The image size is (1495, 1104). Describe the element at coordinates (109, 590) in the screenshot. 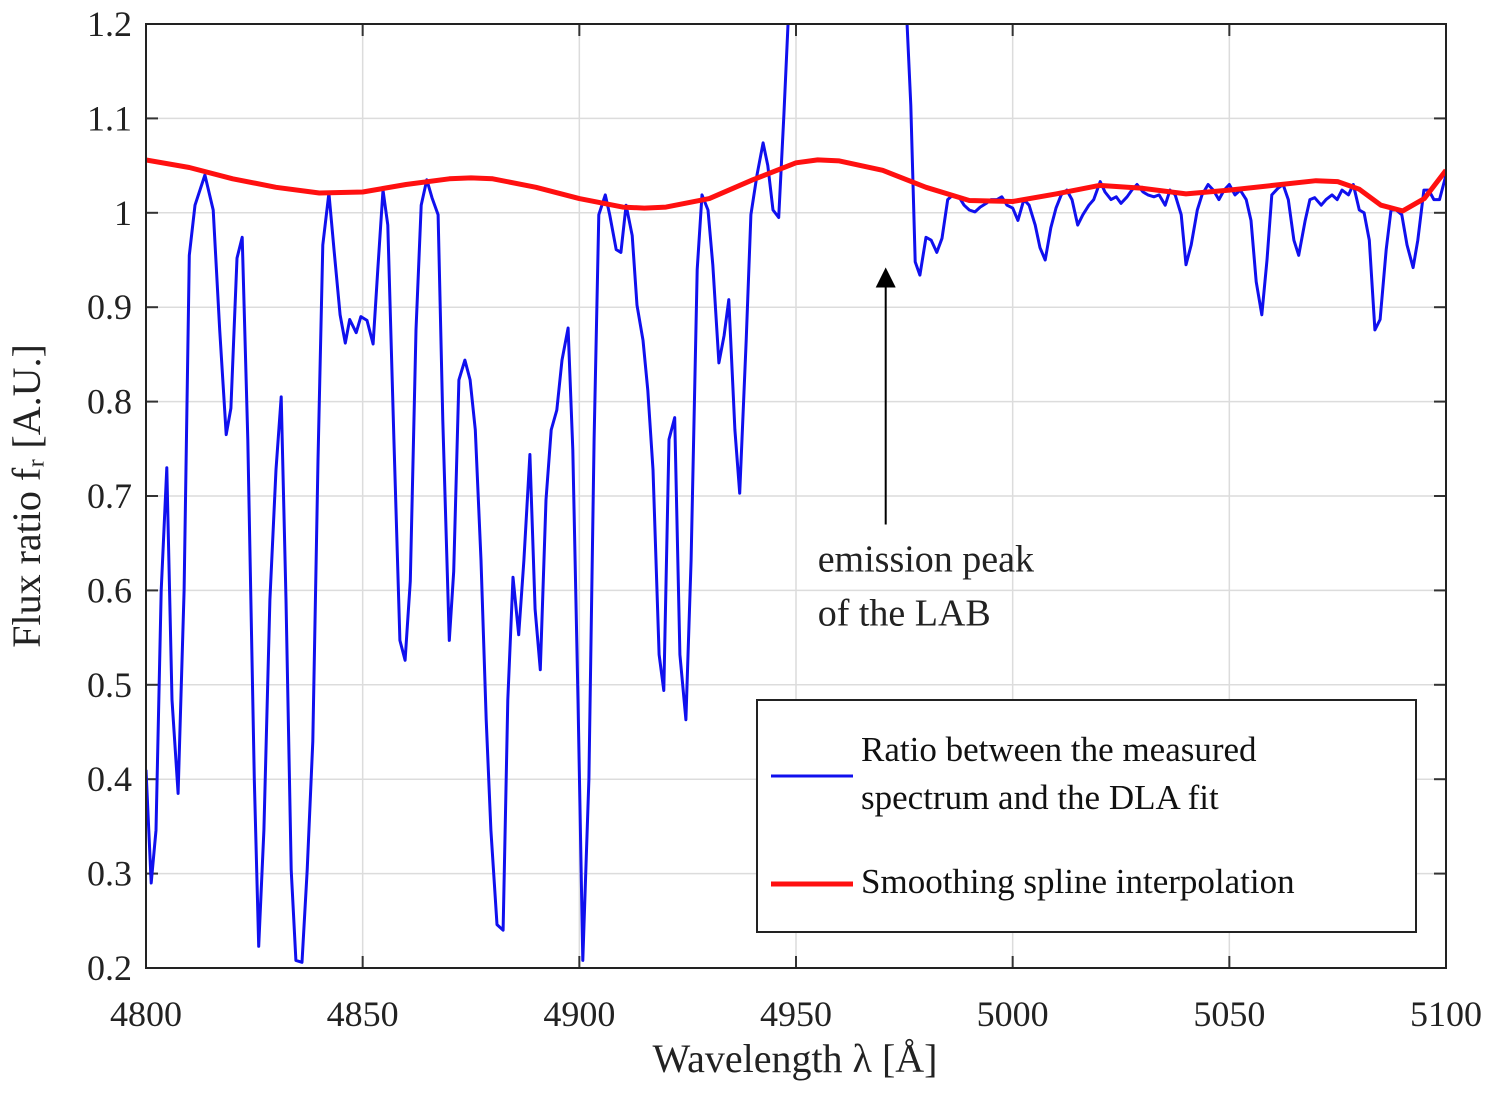

I see `y-tick-label: 0.6` at that location.